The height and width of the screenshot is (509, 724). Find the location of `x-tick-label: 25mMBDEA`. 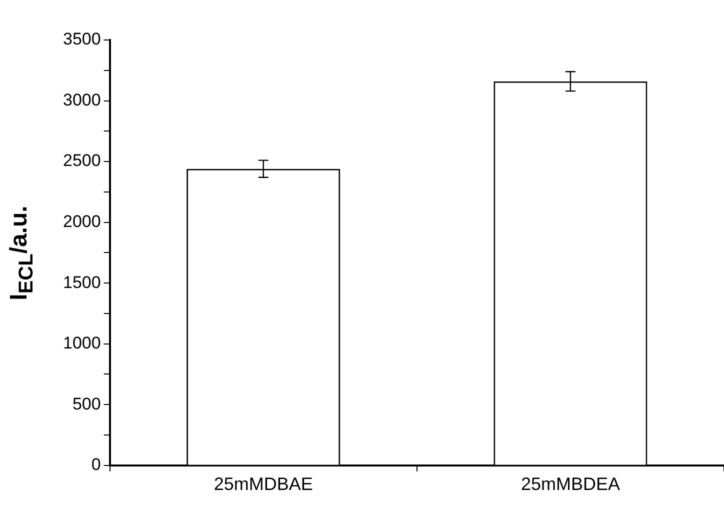

x-tick-label: 25mMBDEA is located at coordinates (570, 484).